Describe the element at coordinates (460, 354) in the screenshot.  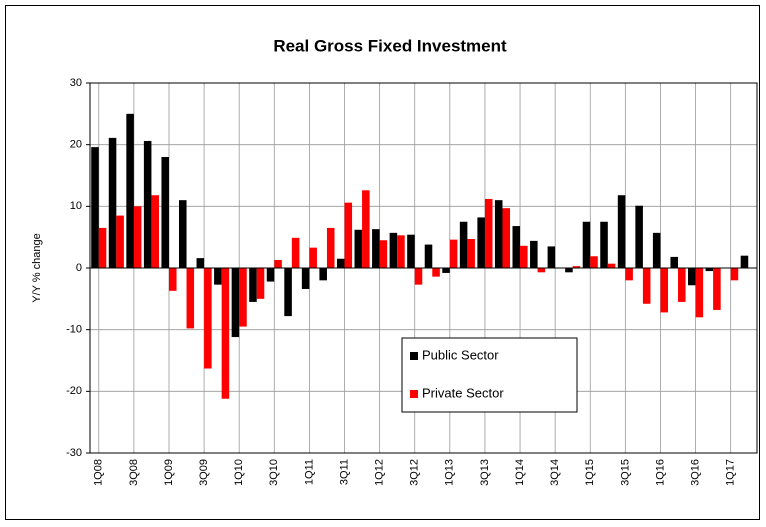
I see `legend-label: Public Sector` at that location.